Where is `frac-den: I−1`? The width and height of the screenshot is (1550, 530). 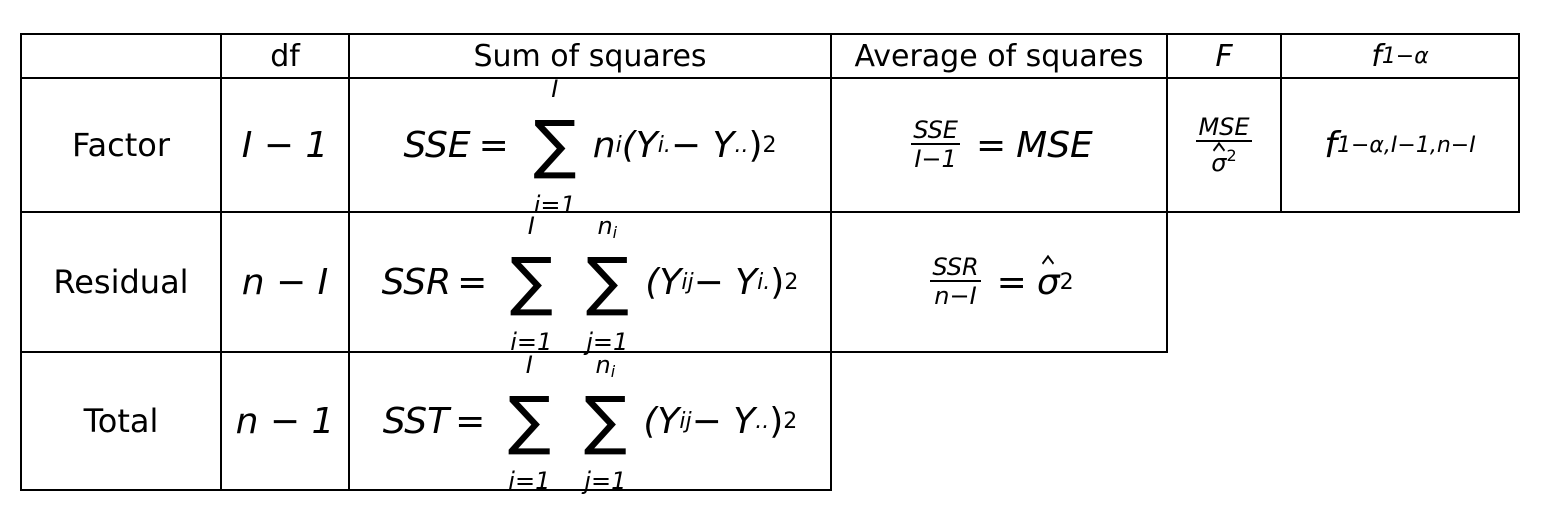
frac-den: I−1 is located at coordinates (935, 159).